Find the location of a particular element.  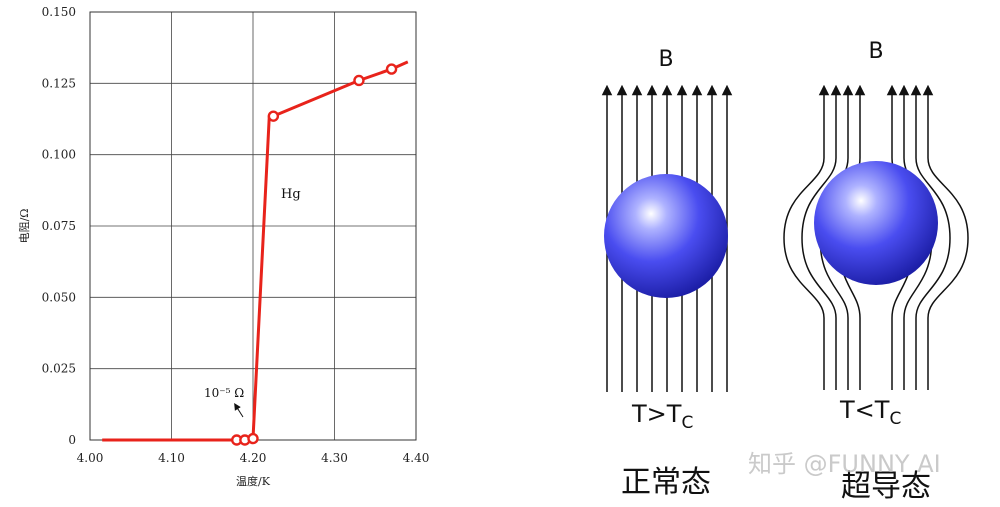

y-tick-labels: 0 0.025 0.050 0.075 0.100 0.125 0.150 is located at coordinates (59, 226).